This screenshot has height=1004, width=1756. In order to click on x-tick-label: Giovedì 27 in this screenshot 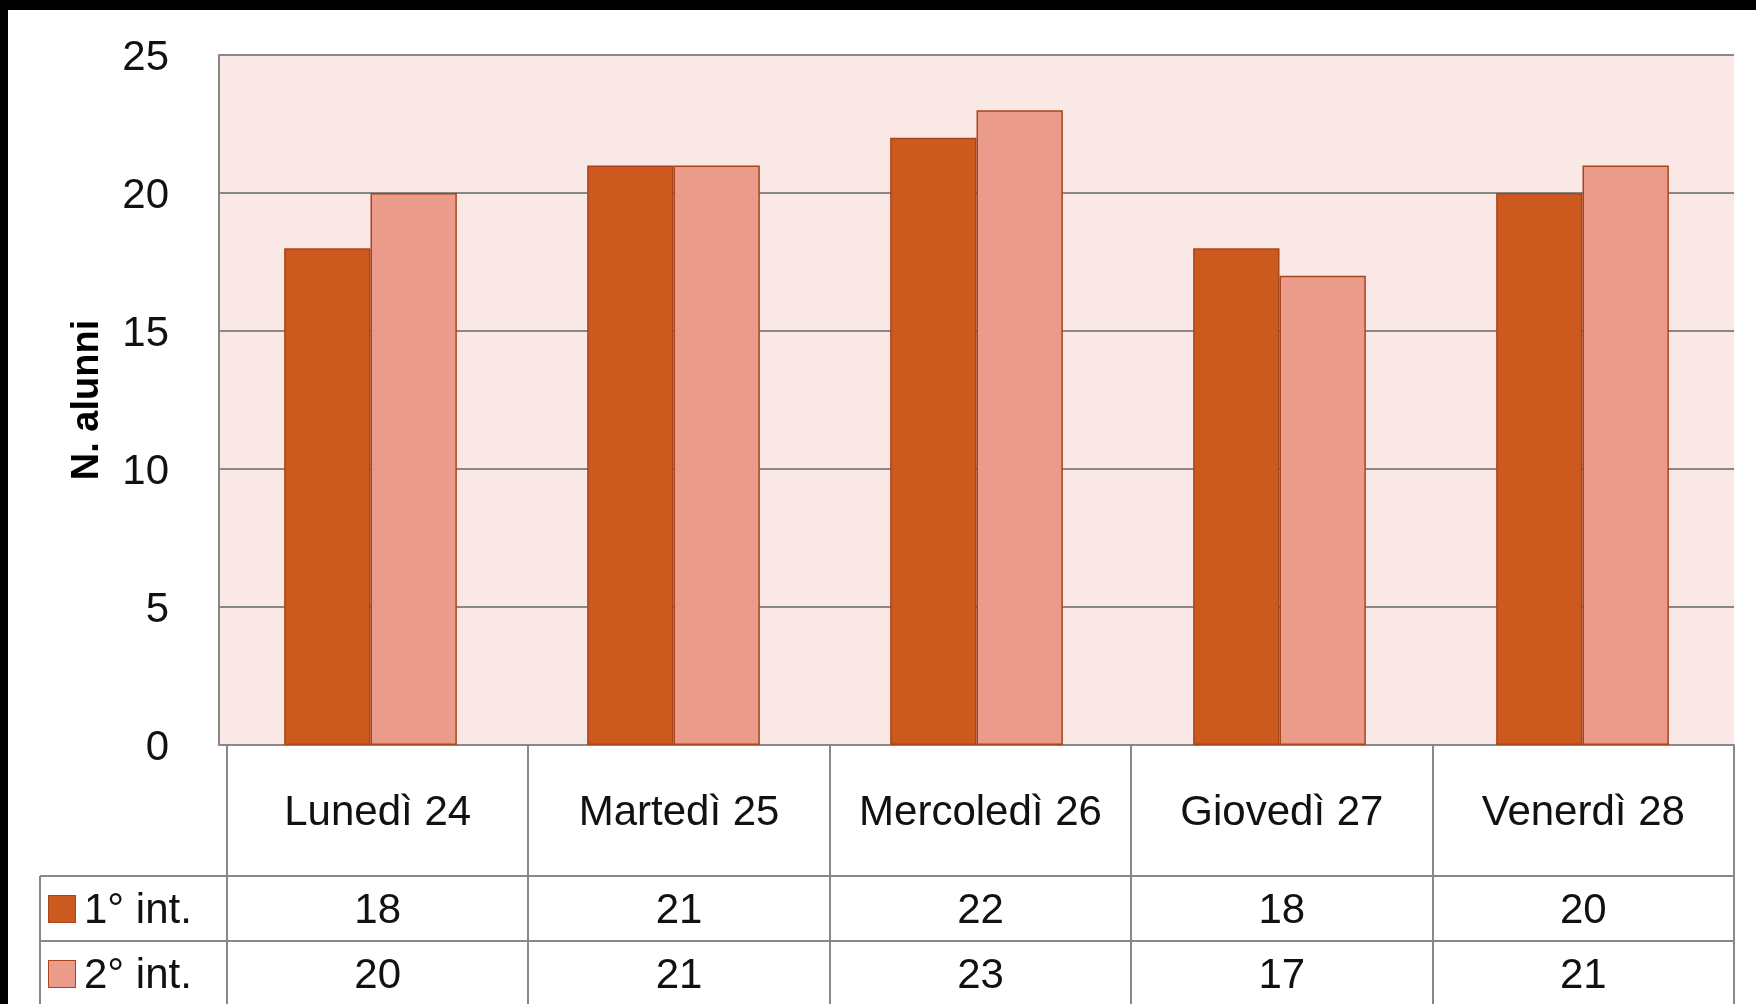, I will do `click(1282, 810)`.